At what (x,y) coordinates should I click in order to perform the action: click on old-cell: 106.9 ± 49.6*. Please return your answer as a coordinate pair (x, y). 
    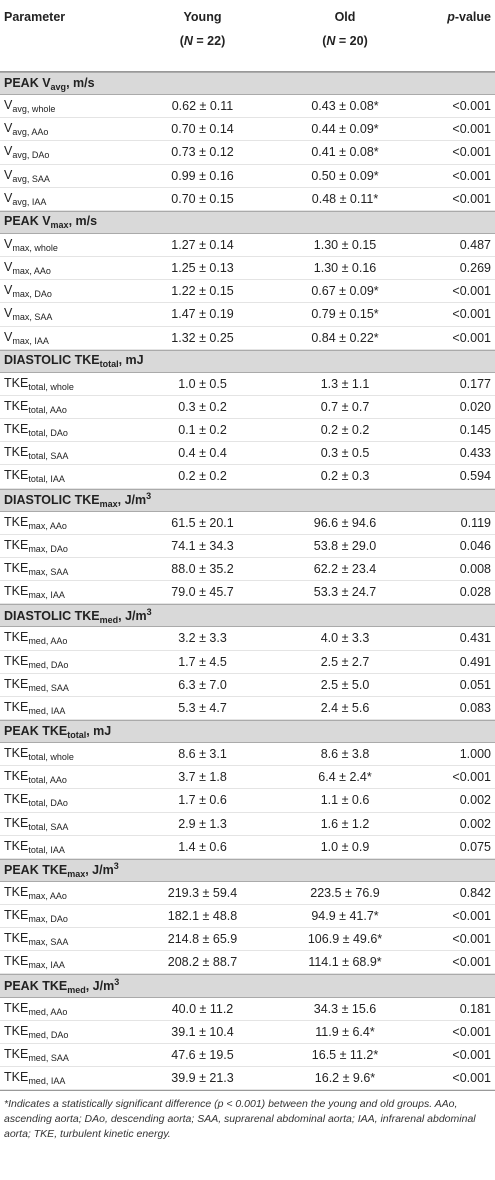
    Looking at the image, I should click on (345, 939).